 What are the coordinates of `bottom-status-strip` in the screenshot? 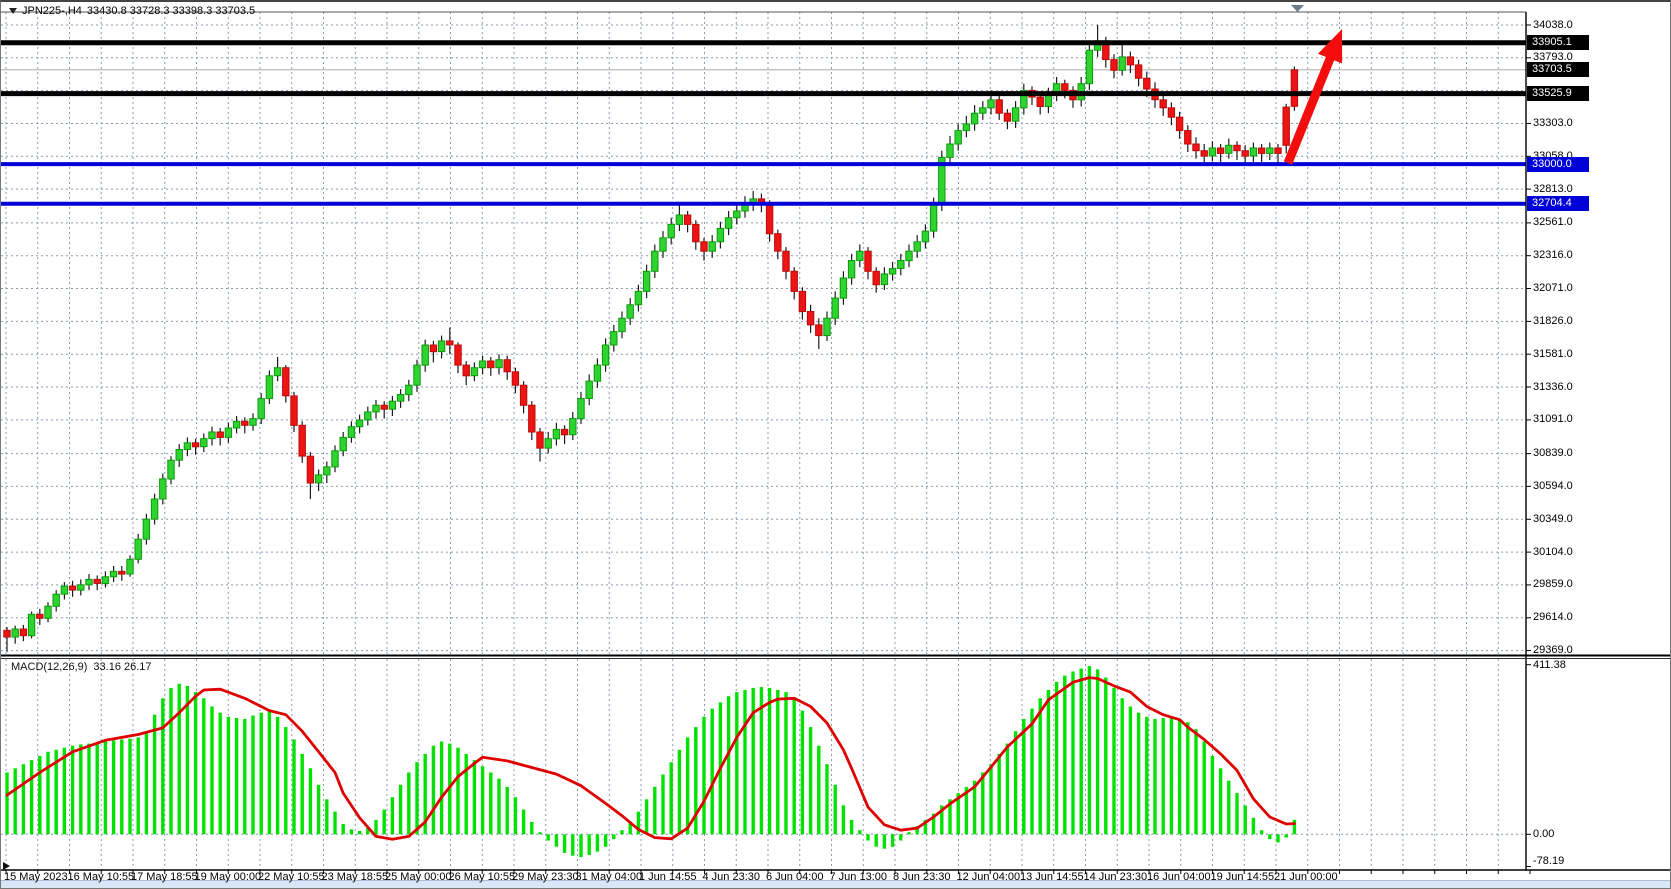 It's located at (835, 884).